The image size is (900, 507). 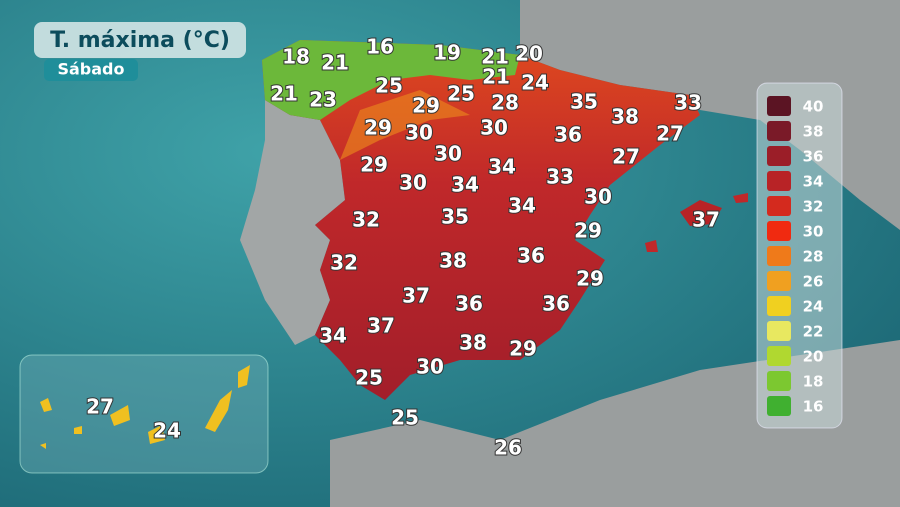 What do you see at coordinates (505, 103) in the screenshot?
I see `temperature-label: 28` at bounding box center [505, 103].